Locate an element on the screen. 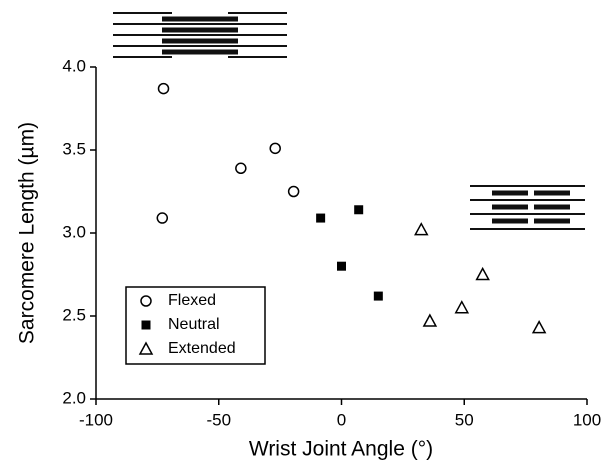 Image resolution: width=608 pixels, height=465 pixels. sarcomere-extended-icon is located at coordinates (527, 207).